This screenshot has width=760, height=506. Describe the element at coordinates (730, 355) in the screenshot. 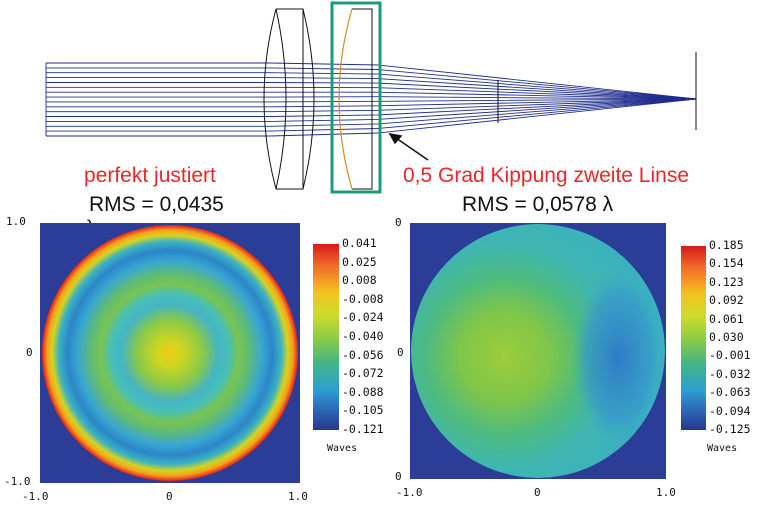

I see `right-colorbar-tick: -0.001` at that location.